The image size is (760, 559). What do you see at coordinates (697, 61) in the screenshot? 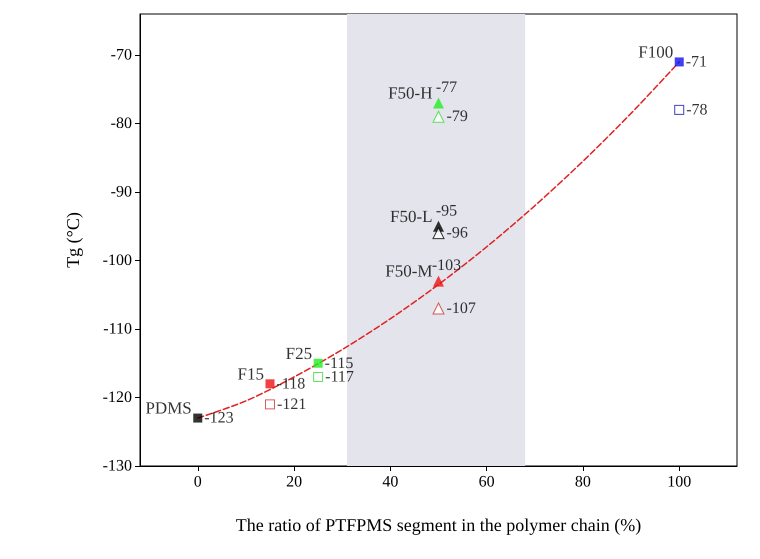
I see `data-label: -71` at bounding box center [697, 61].